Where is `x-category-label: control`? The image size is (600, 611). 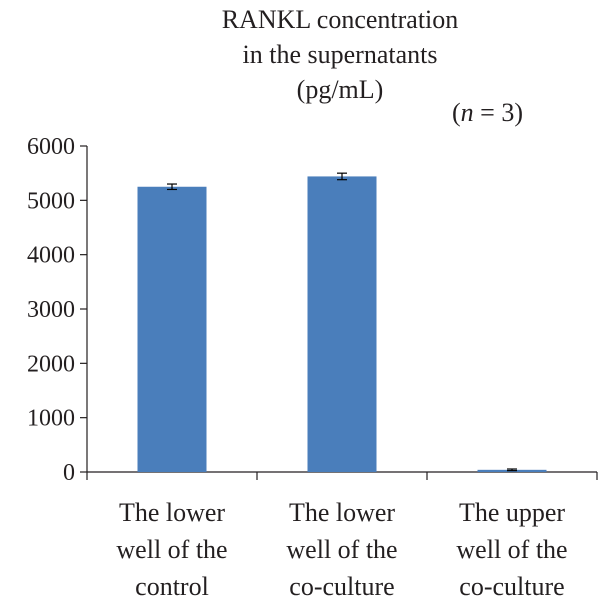 x-category-label: control is located at coordinates (172, 586).